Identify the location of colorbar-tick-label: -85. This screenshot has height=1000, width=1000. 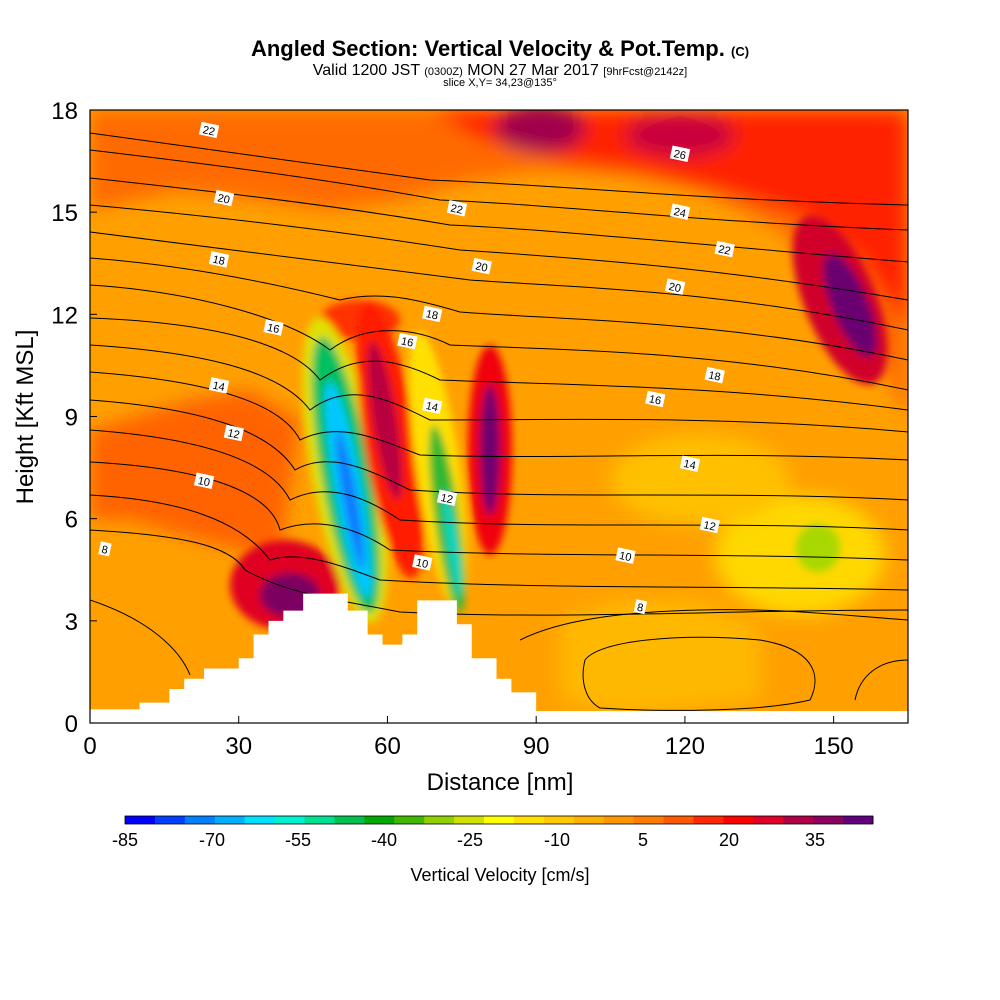
(125, 840).